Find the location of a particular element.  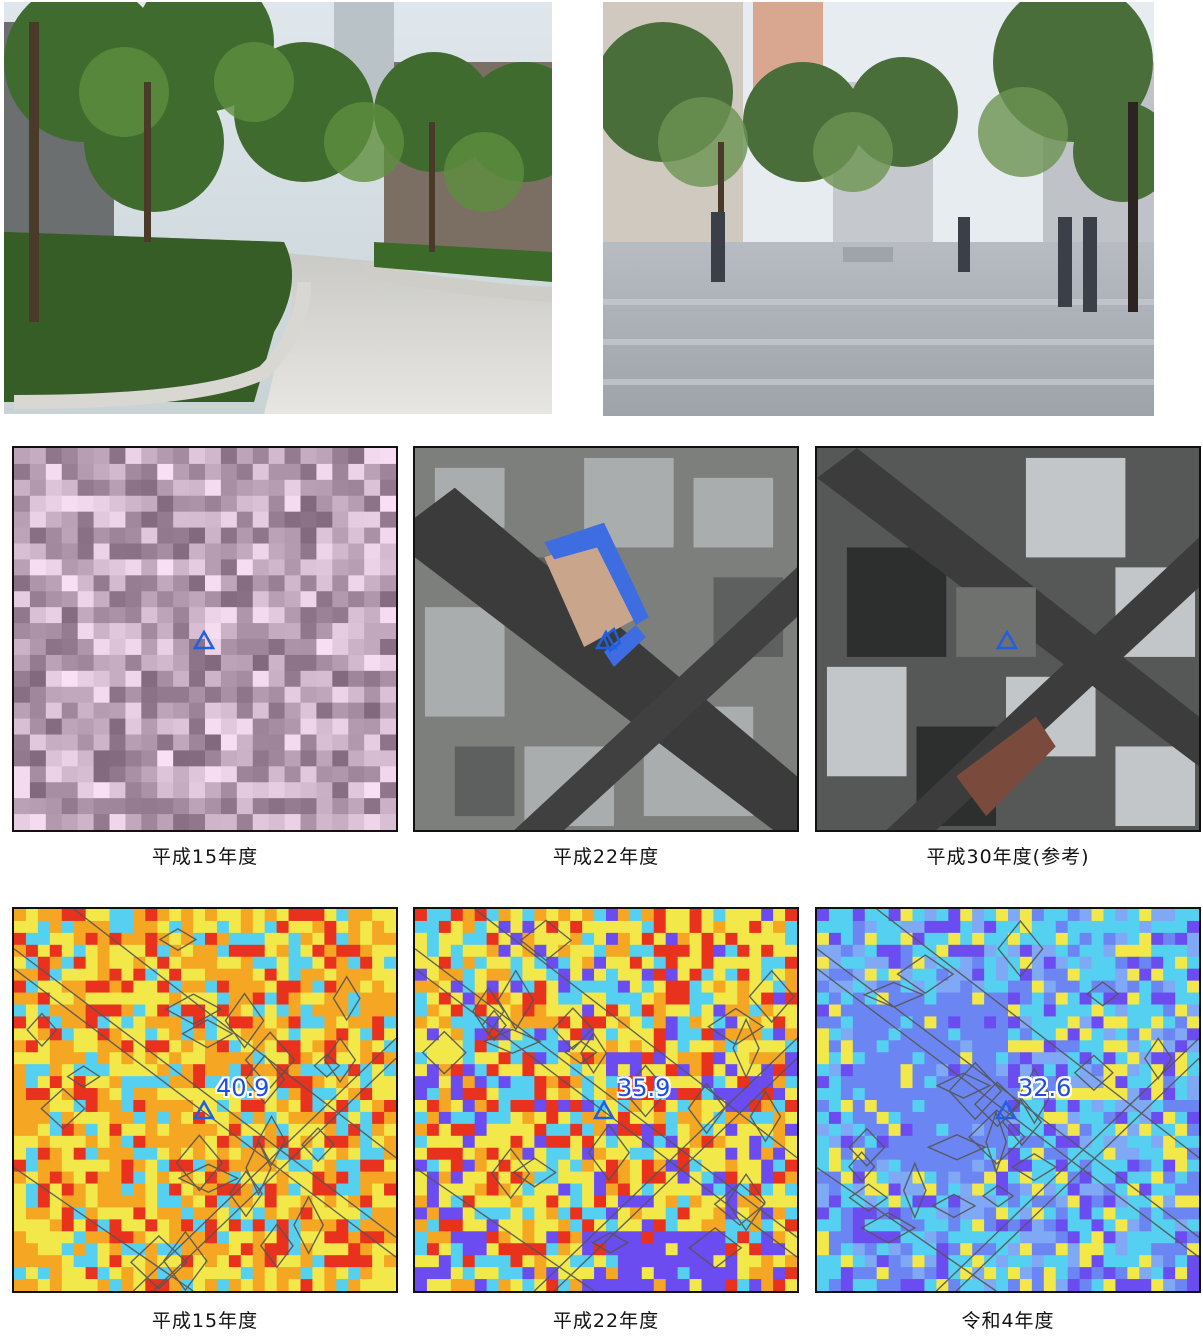

aerial-new-image is located at coordinates (1008, 639).